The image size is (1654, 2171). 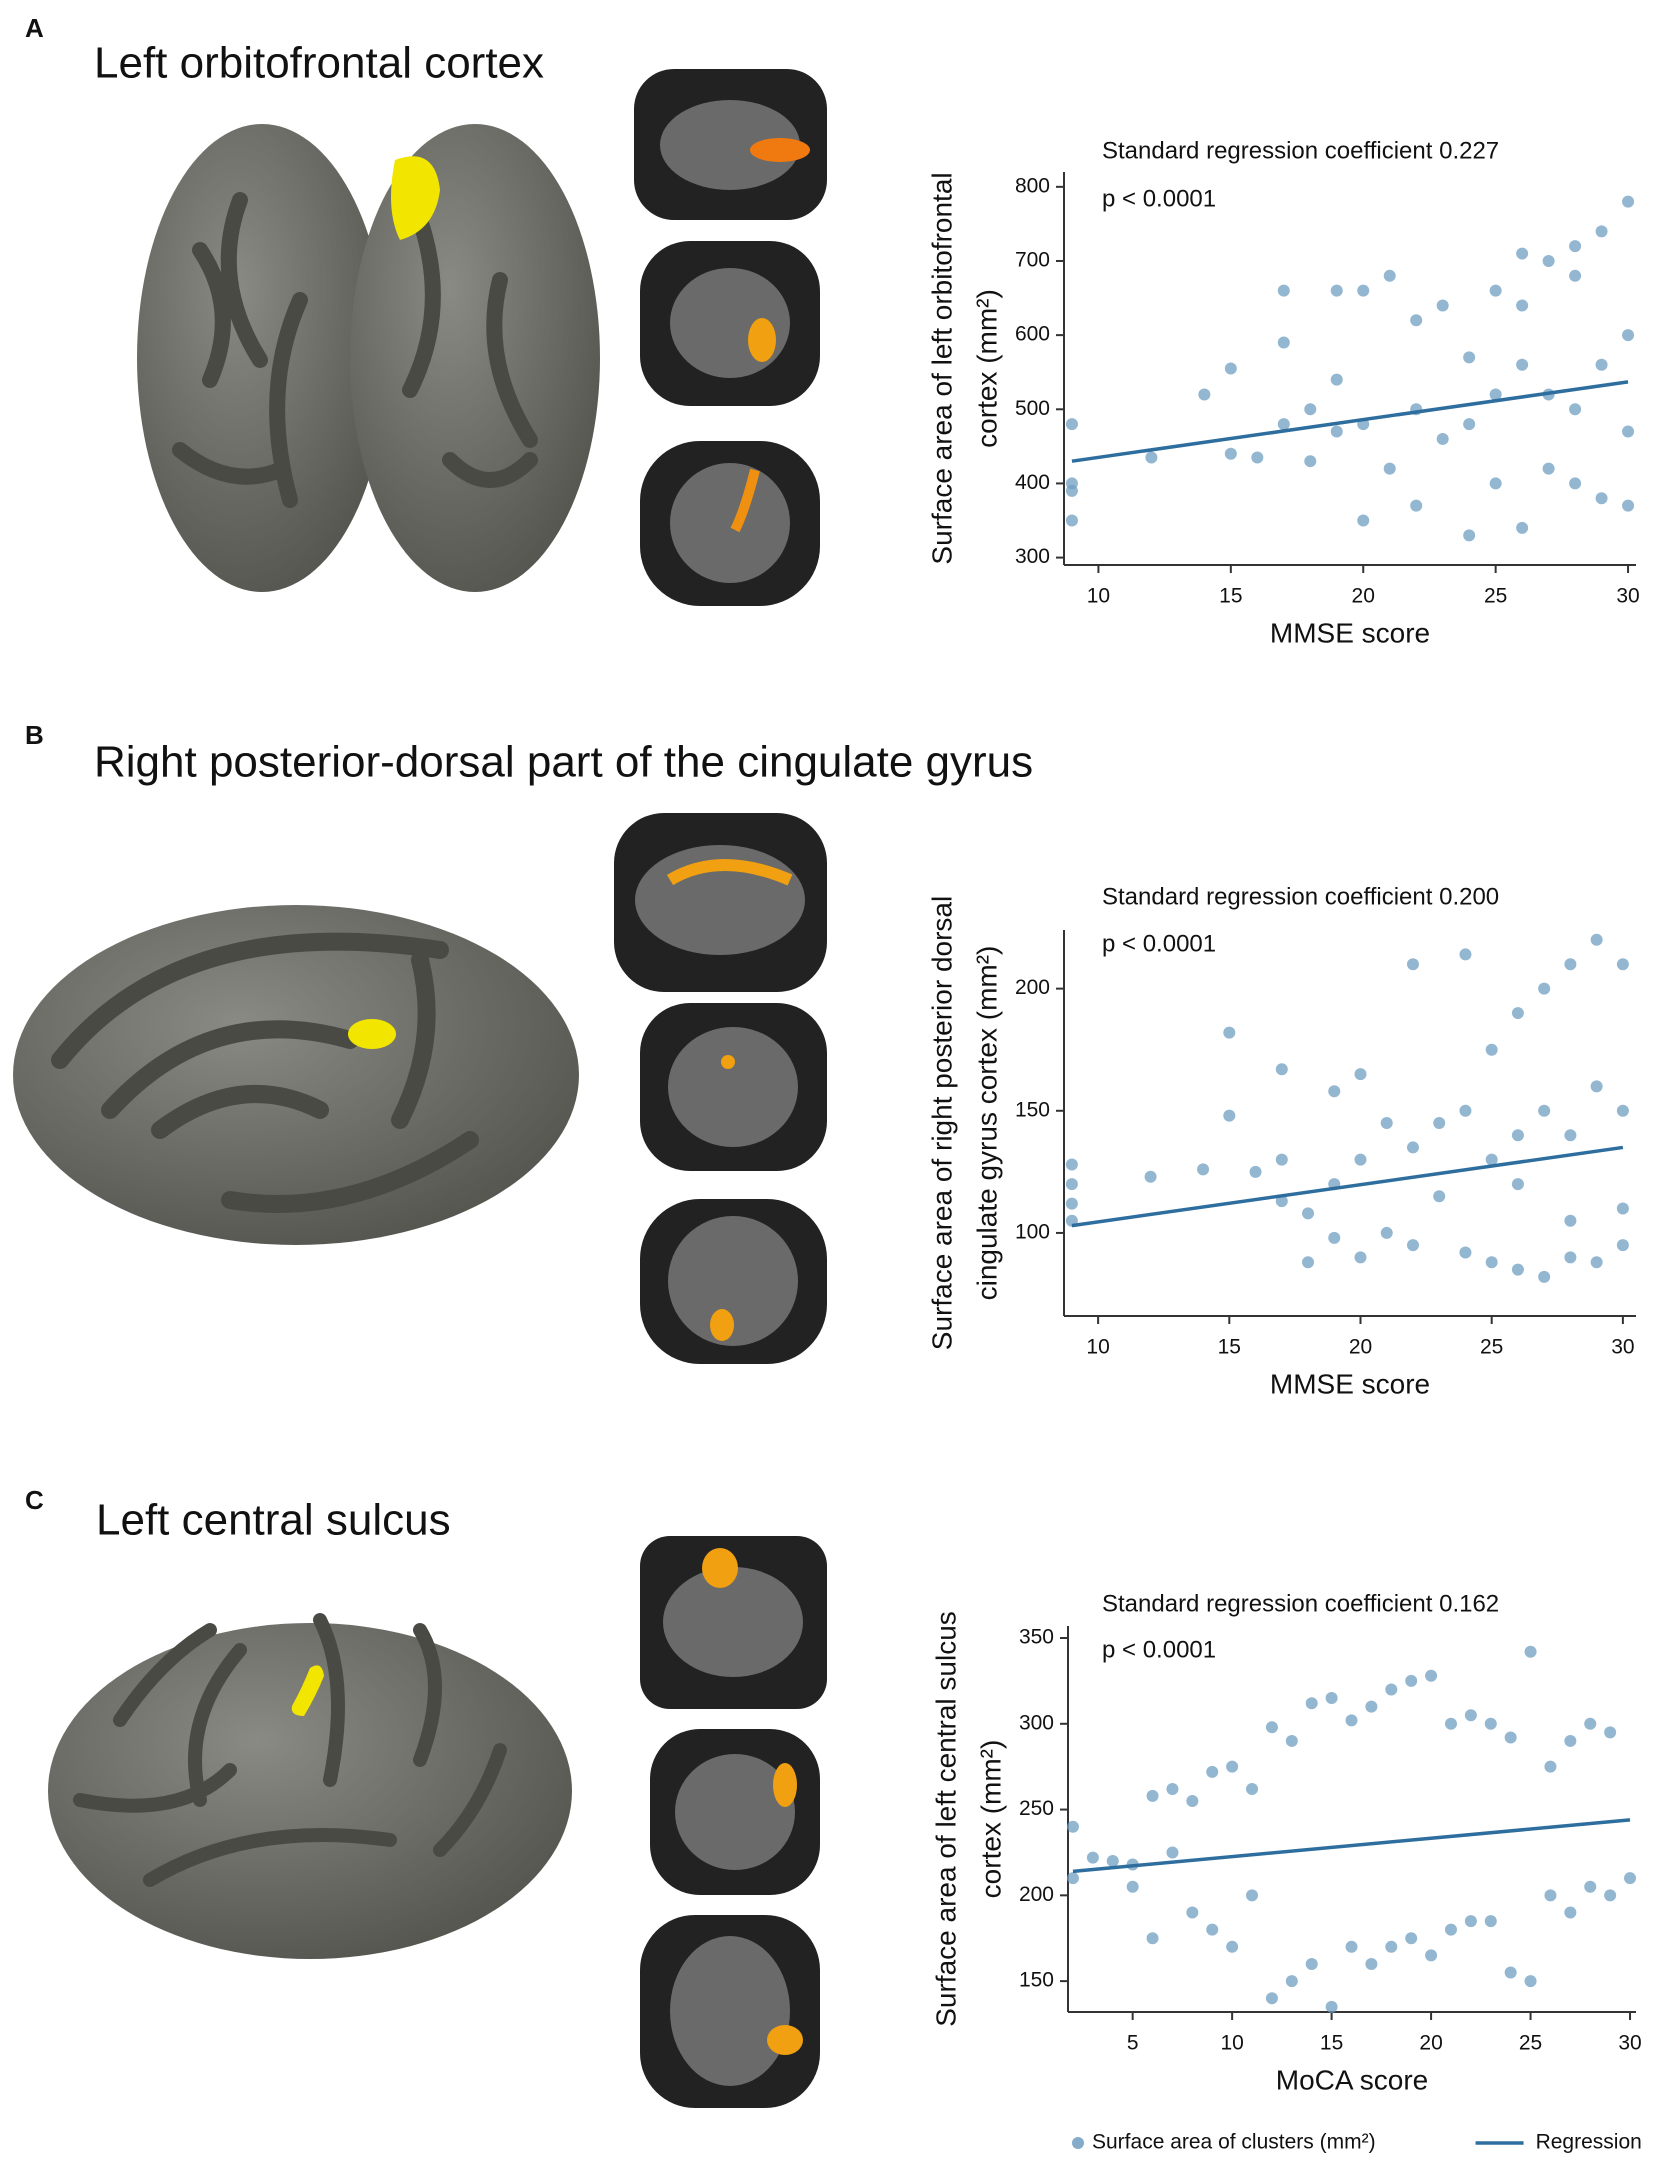 I want to click on x-axis-label: MMSE score, so click(x=1350, y=1383).